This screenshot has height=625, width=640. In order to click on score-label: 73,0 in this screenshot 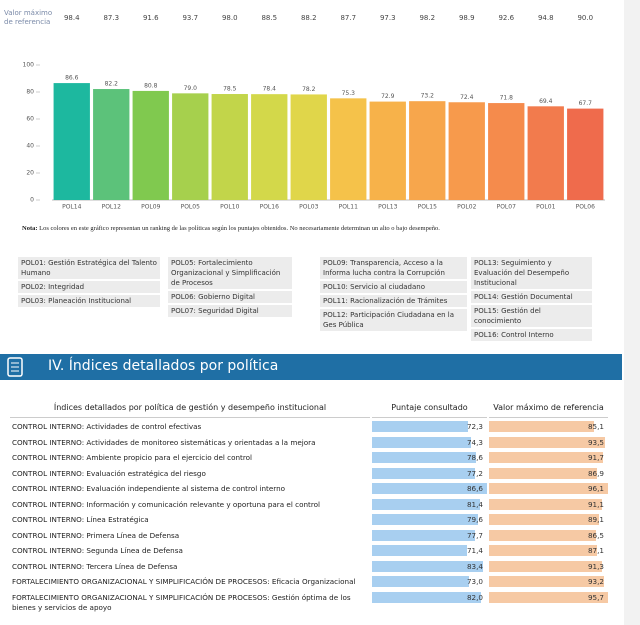, I will do `click(474, 581)`.